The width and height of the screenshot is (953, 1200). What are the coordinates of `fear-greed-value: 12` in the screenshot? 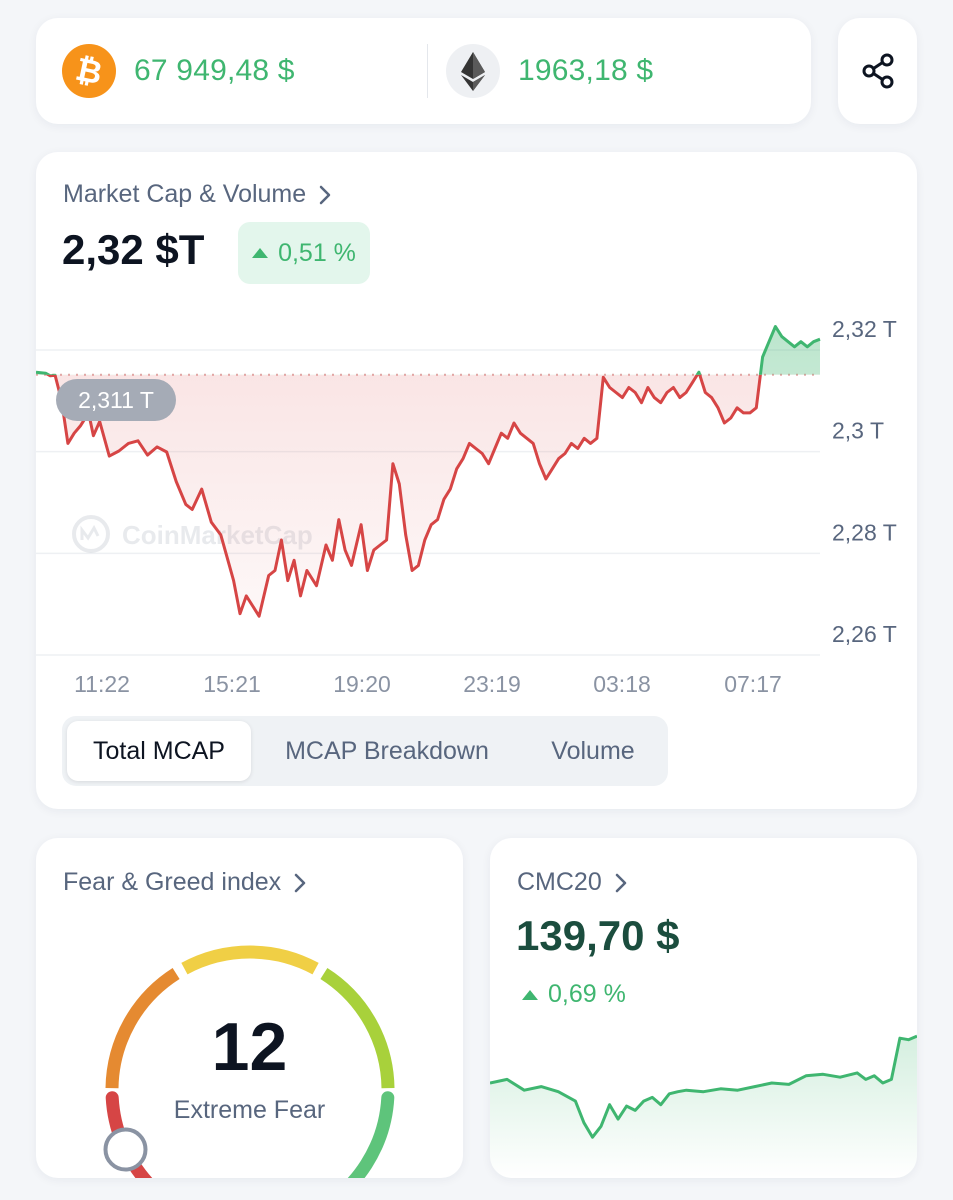 It's located at (249, 1047).